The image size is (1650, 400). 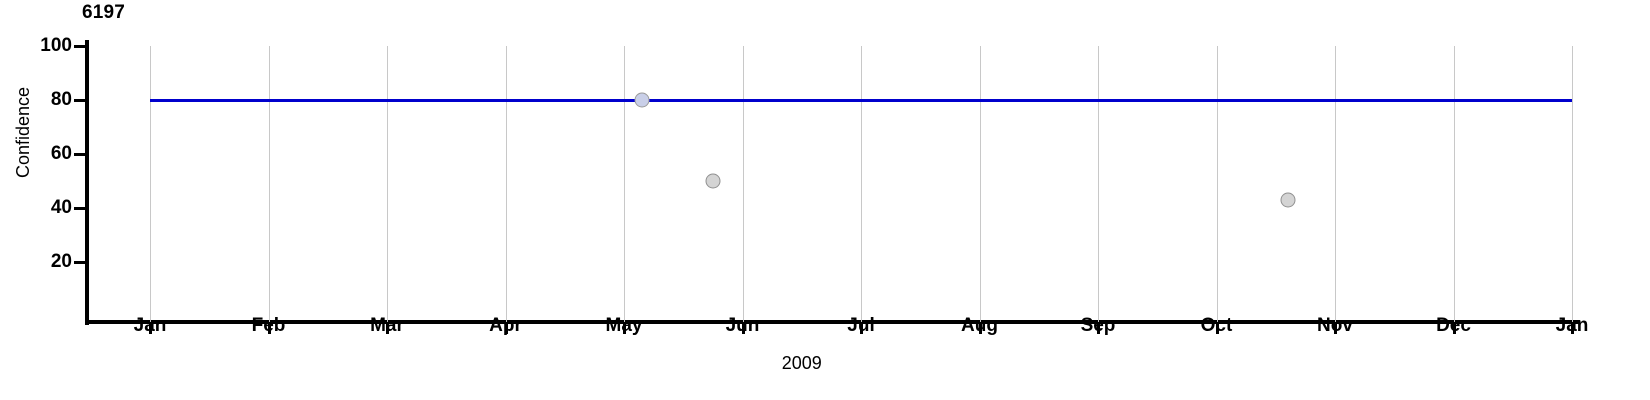 I want to click on x-tick-label: Sep, so click(x=1098, y=325).